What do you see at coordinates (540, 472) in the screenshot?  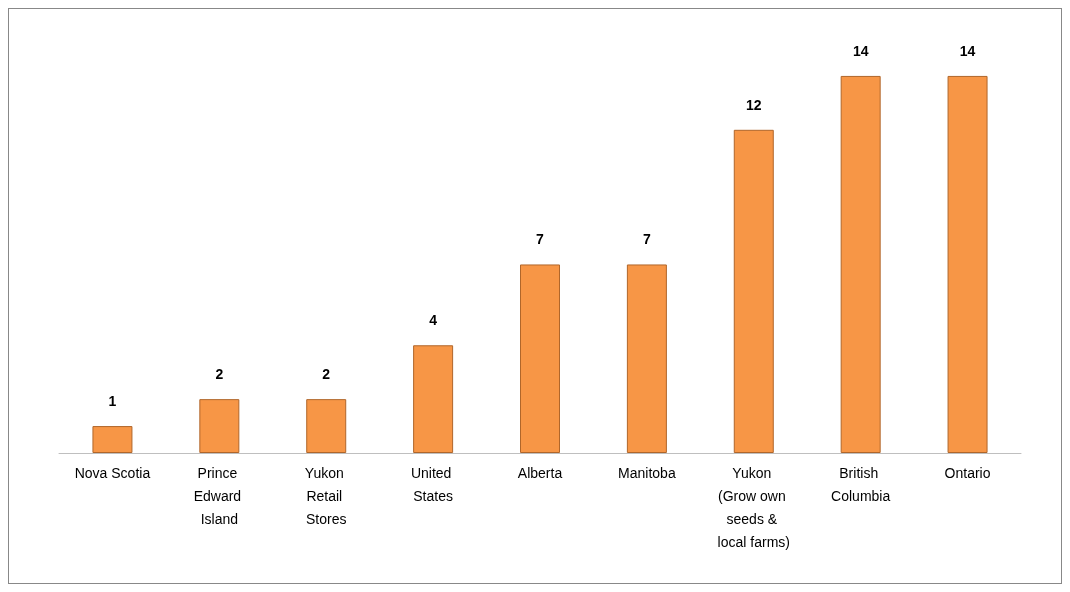 I see `x-tick-label: Alberta` at bounding box center [540, 472].